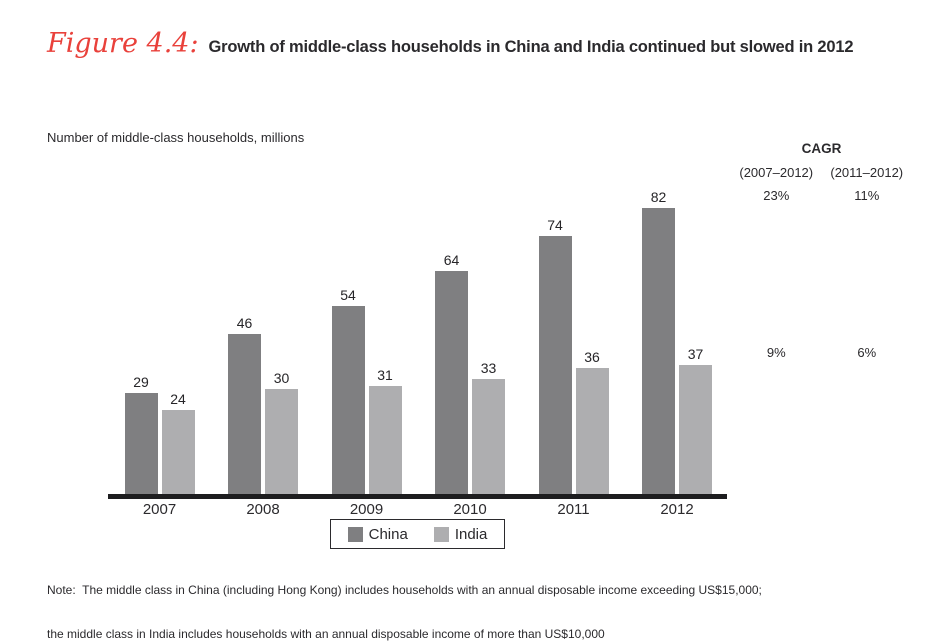 The height and width of the screenshot is (643, 950). I want to click on bar-india-2007, so click(178, 452).